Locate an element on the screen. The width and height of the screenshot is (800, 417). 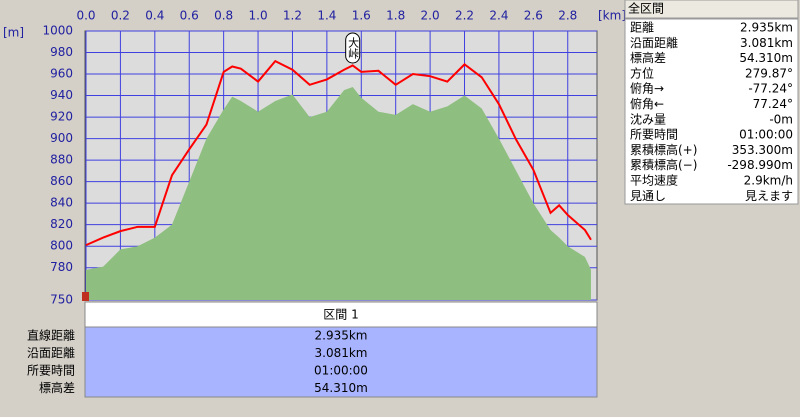
panel-value: 353.300m is located at coordinates (762, 150).